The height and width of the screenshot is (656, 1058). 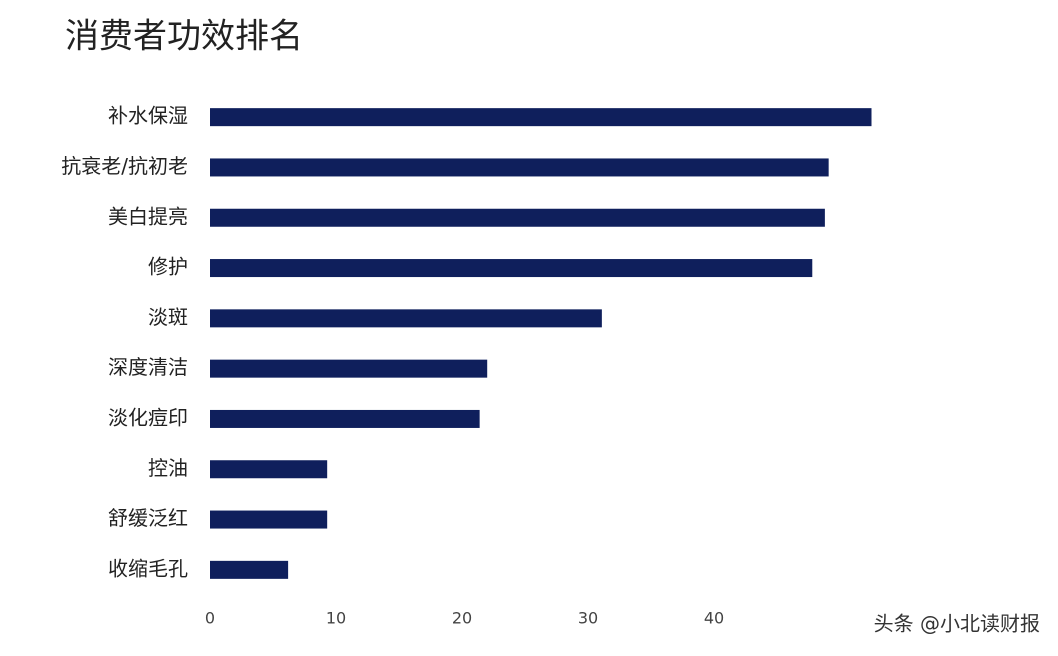 I want to click on x-tick-label: 20, so click(x=462, y=618).